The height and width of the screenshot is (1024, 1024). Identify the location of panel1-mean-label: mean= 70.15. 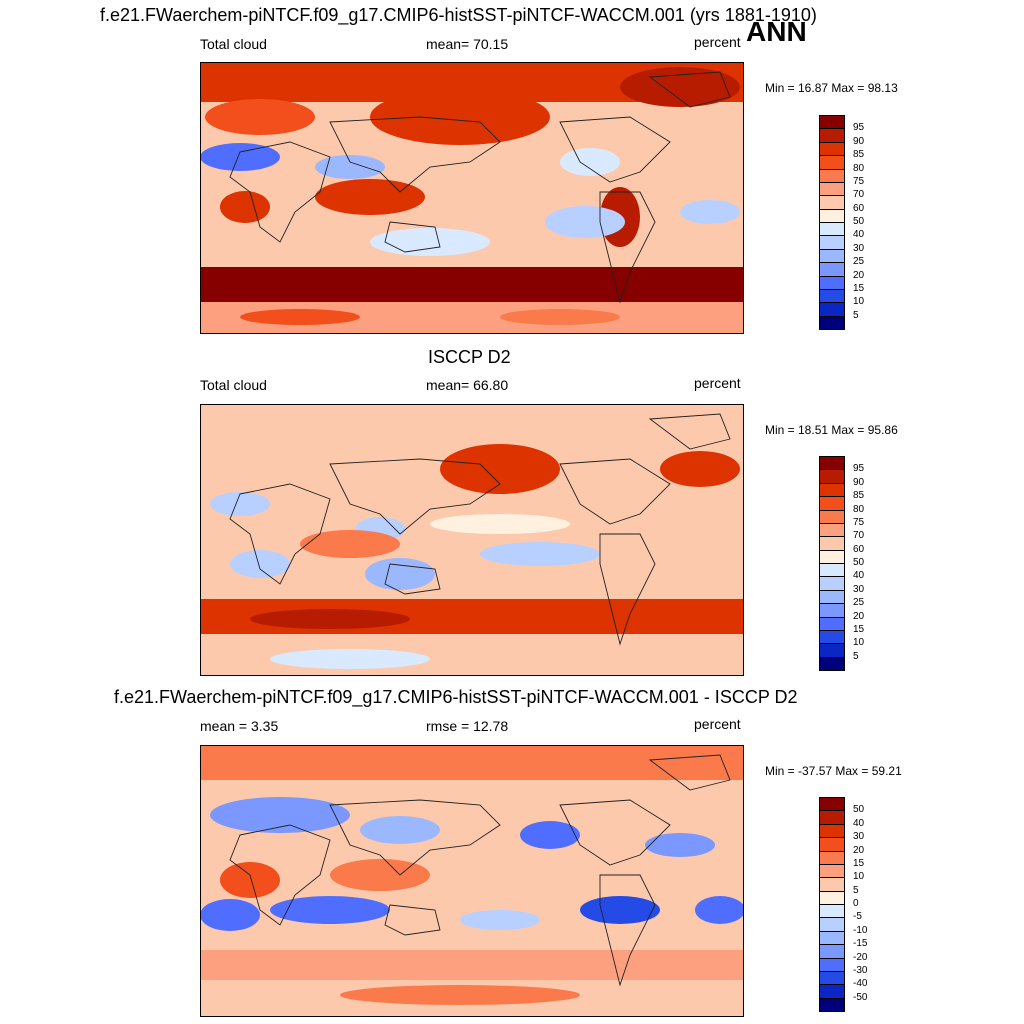
(467, 44).